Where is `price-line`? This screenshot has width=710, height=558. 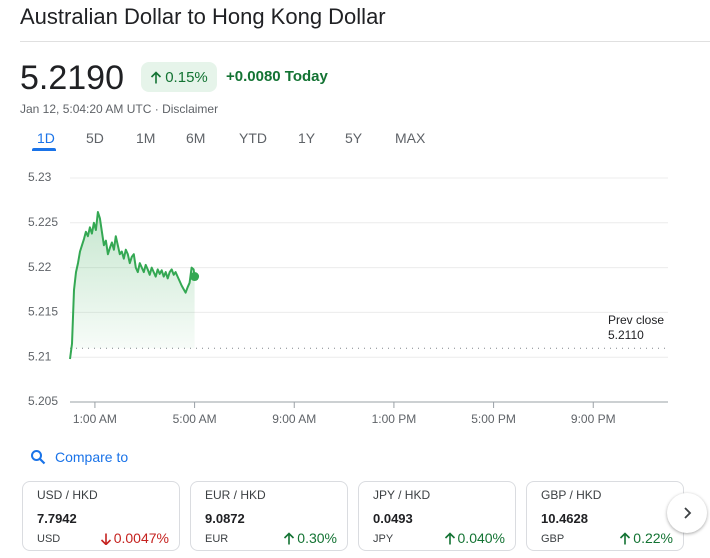 price-line is located at coordinates (132, 285).